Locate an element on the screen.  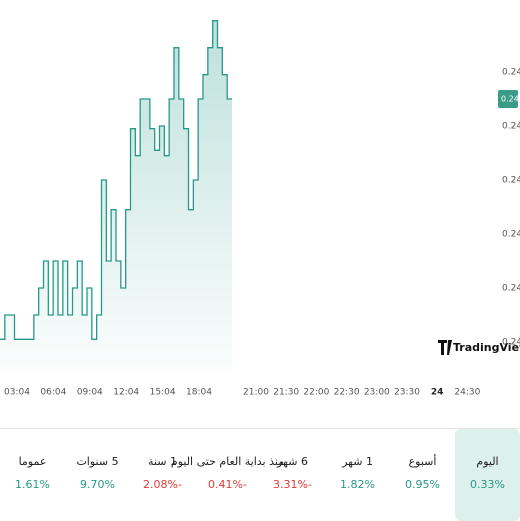
x-tick-label: 24 is located at coordinates (437, 393).